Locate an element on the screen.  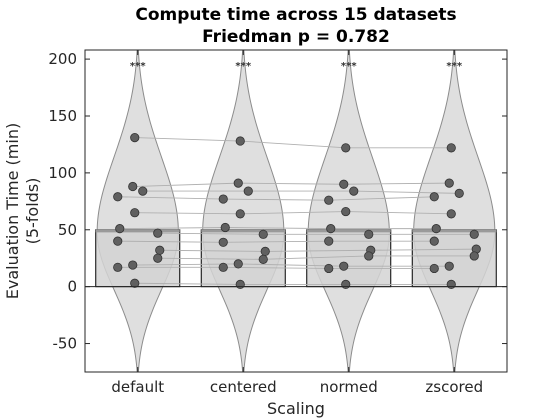
bar-zscored is located at coordinates (454, 258).